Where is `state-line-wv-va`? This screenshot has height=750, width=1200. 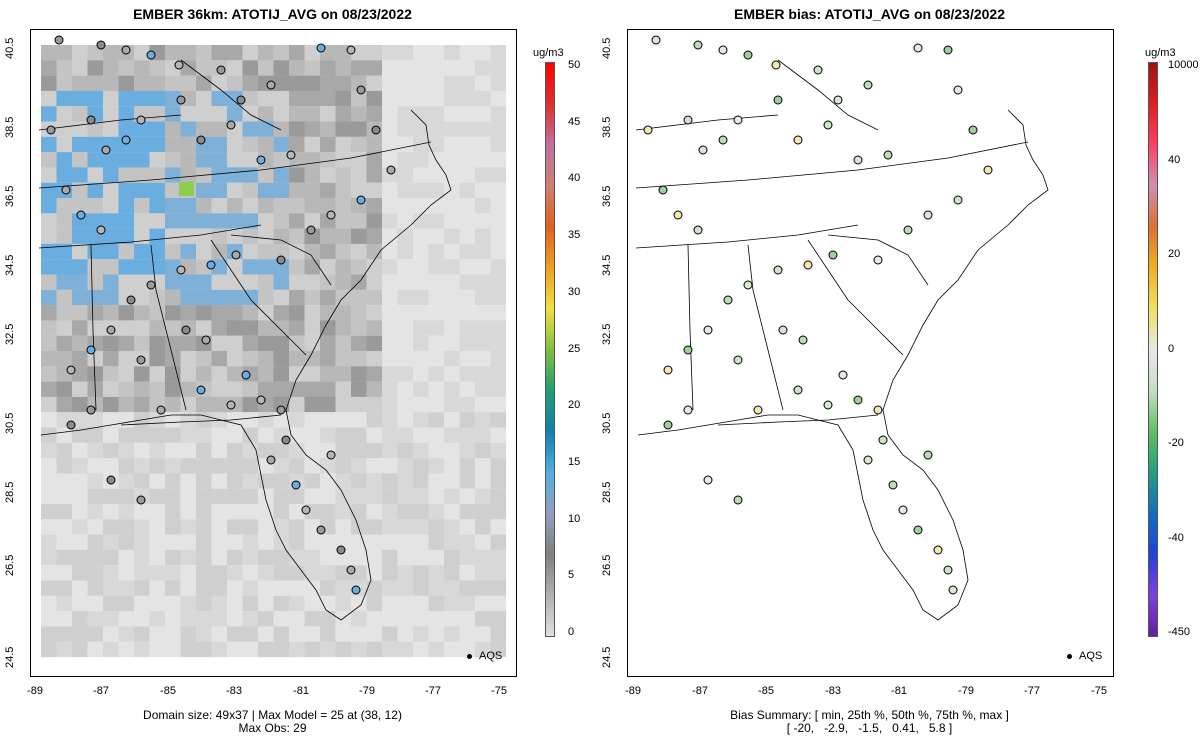 state-line-wv-va is located at coordinates (828, 95).